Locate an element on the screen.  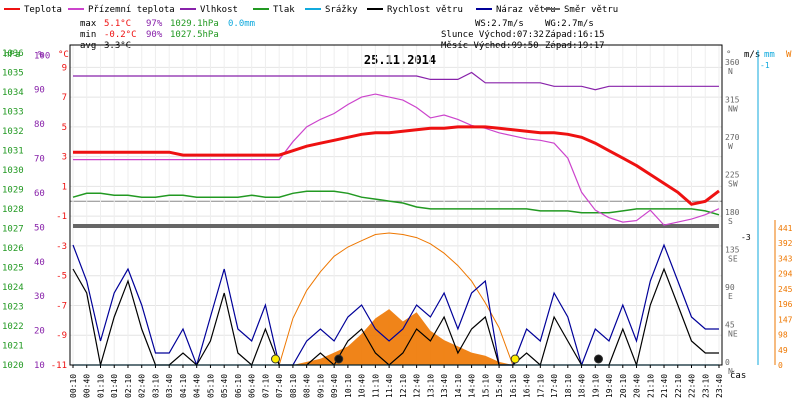
stats-min-temp: -0.2°C is located at coordinates (120, 35).